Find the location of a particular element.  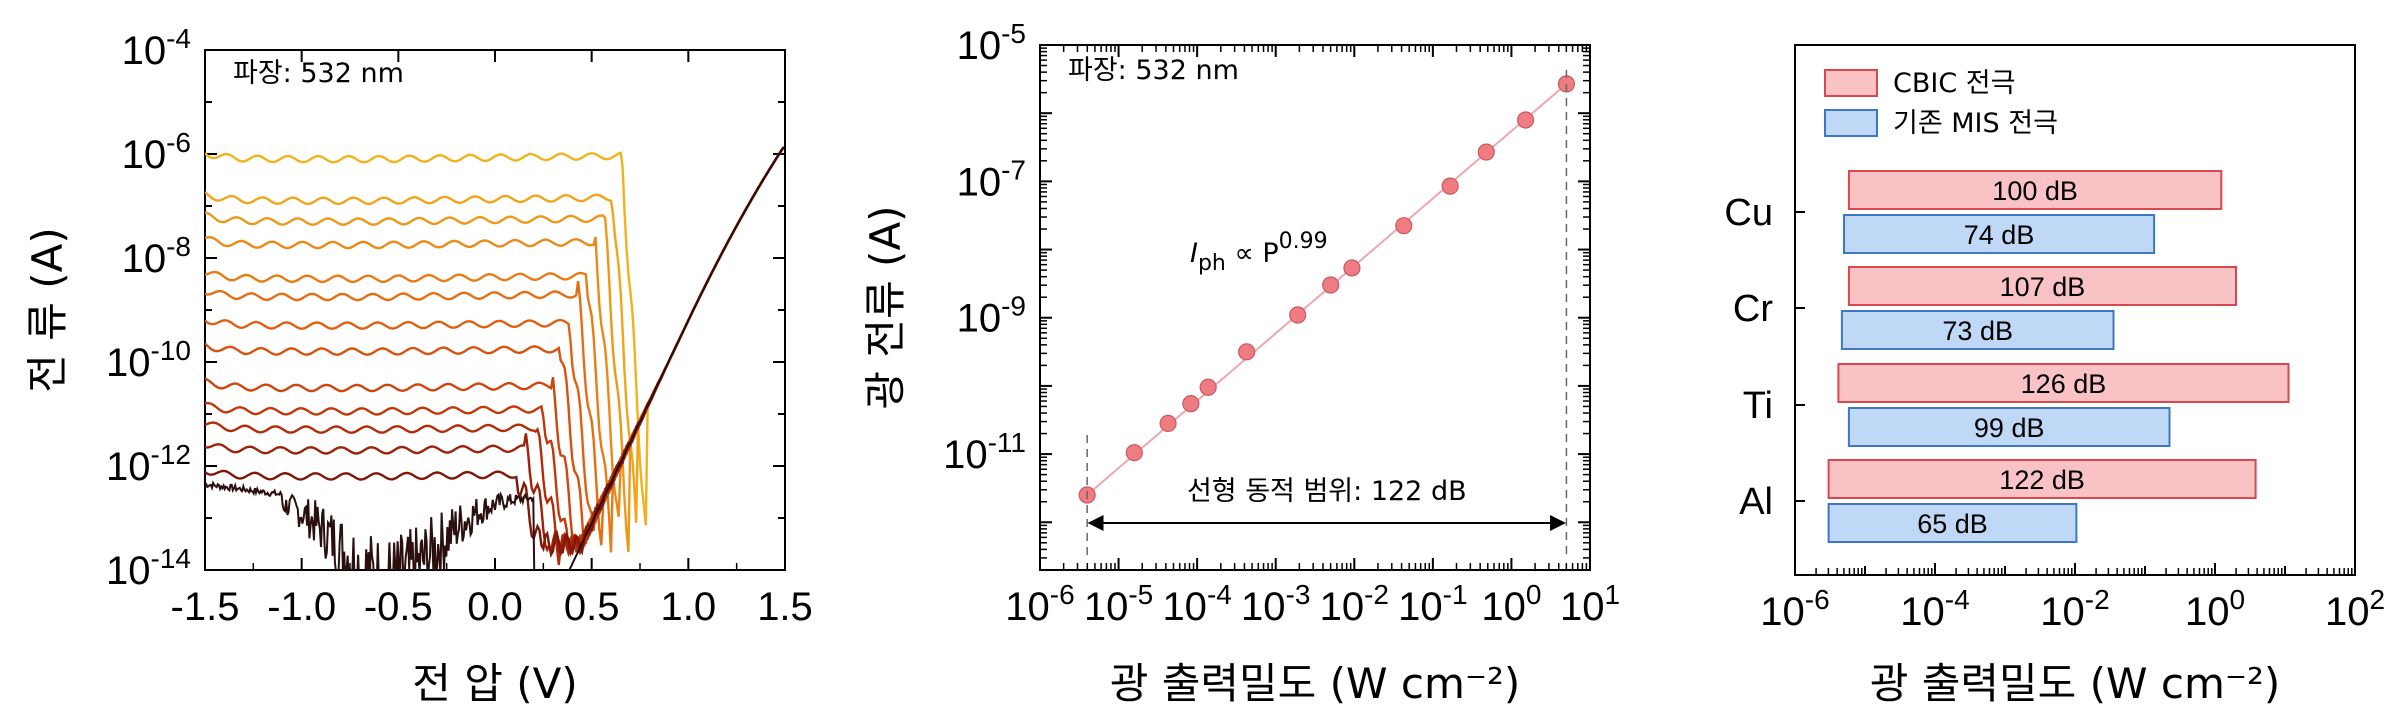

lin-x-tick-label: 10⁻⁴ is located at coordinates (1934, 609).